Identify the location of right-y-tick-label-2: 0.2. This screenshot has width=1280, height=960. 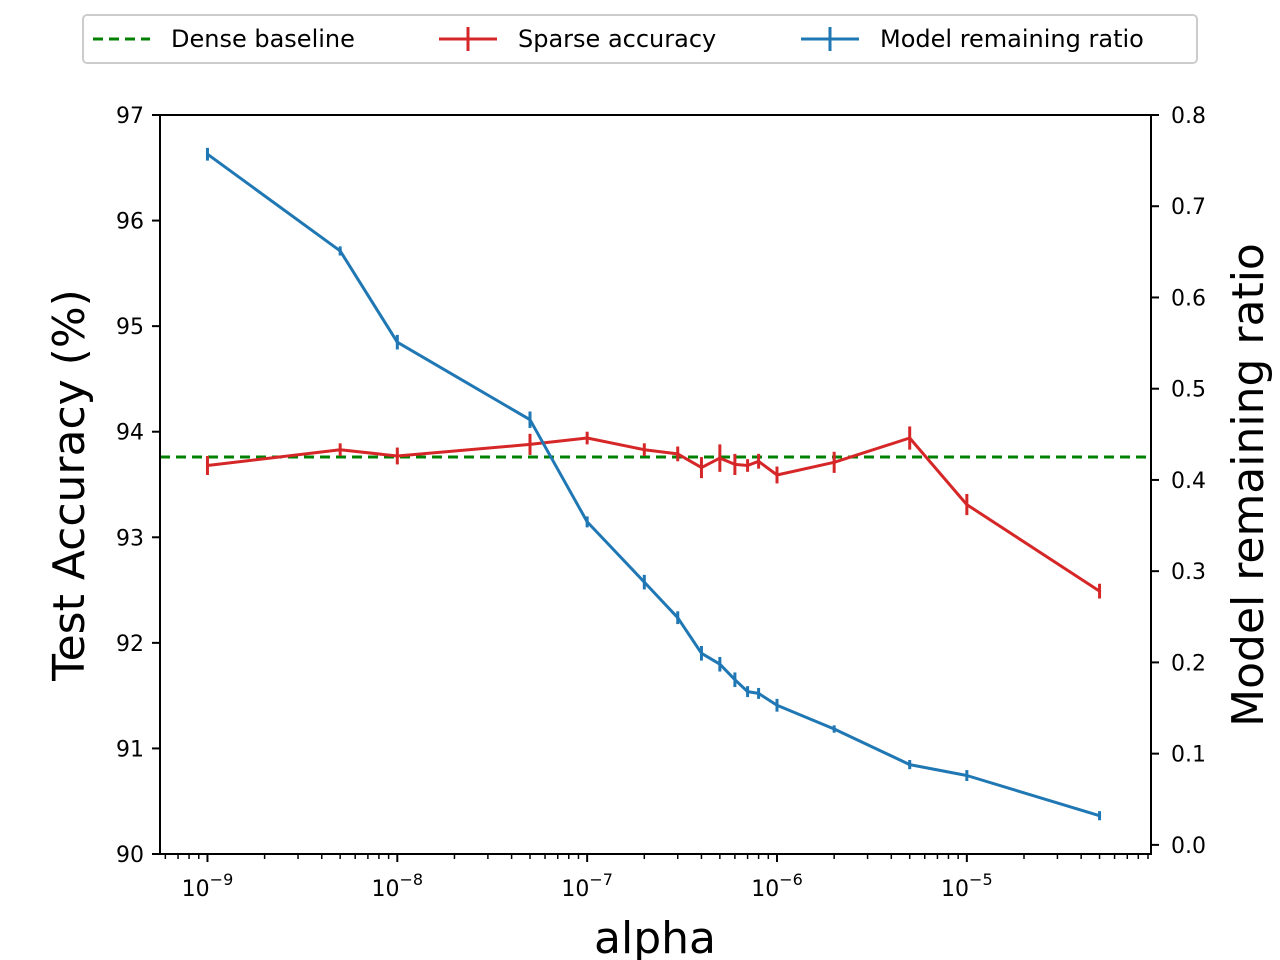
(1188, 663).